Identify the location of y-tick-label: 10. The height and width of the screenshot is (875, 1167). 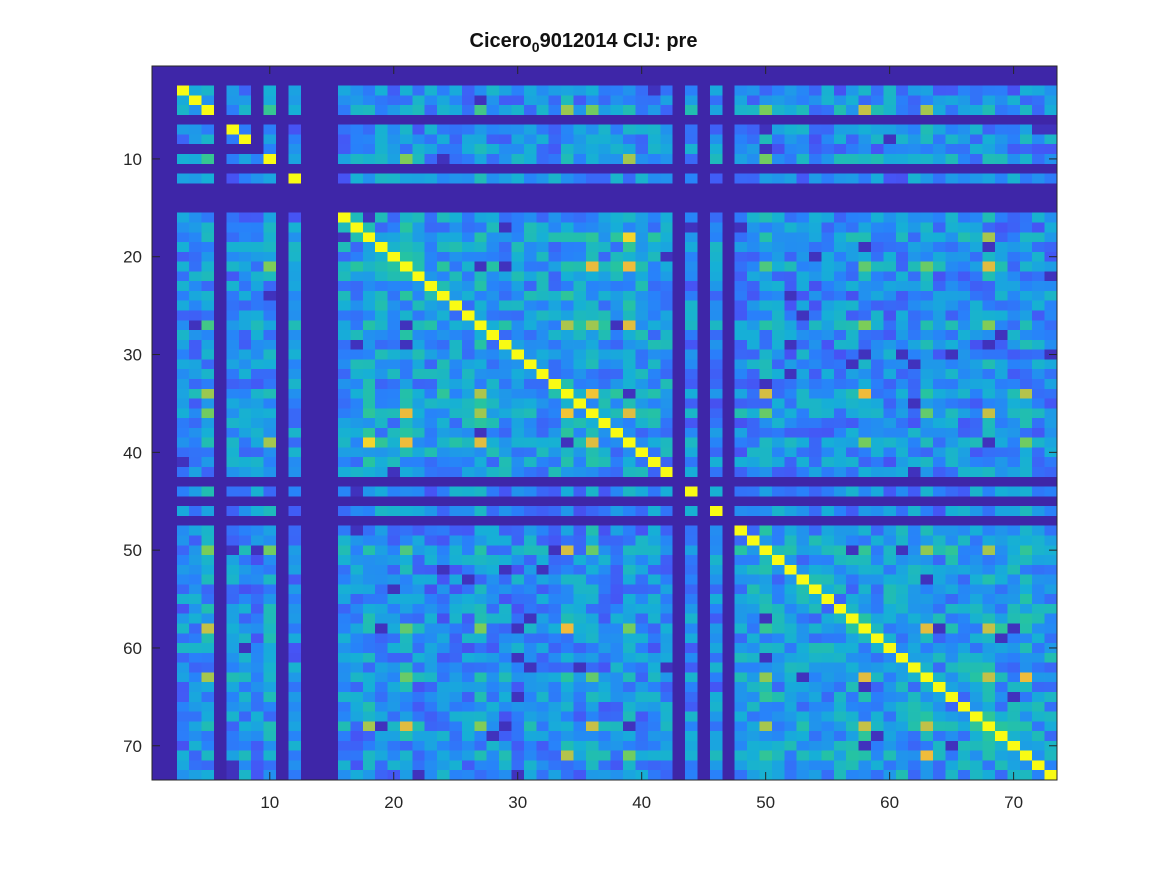
(132, 159).